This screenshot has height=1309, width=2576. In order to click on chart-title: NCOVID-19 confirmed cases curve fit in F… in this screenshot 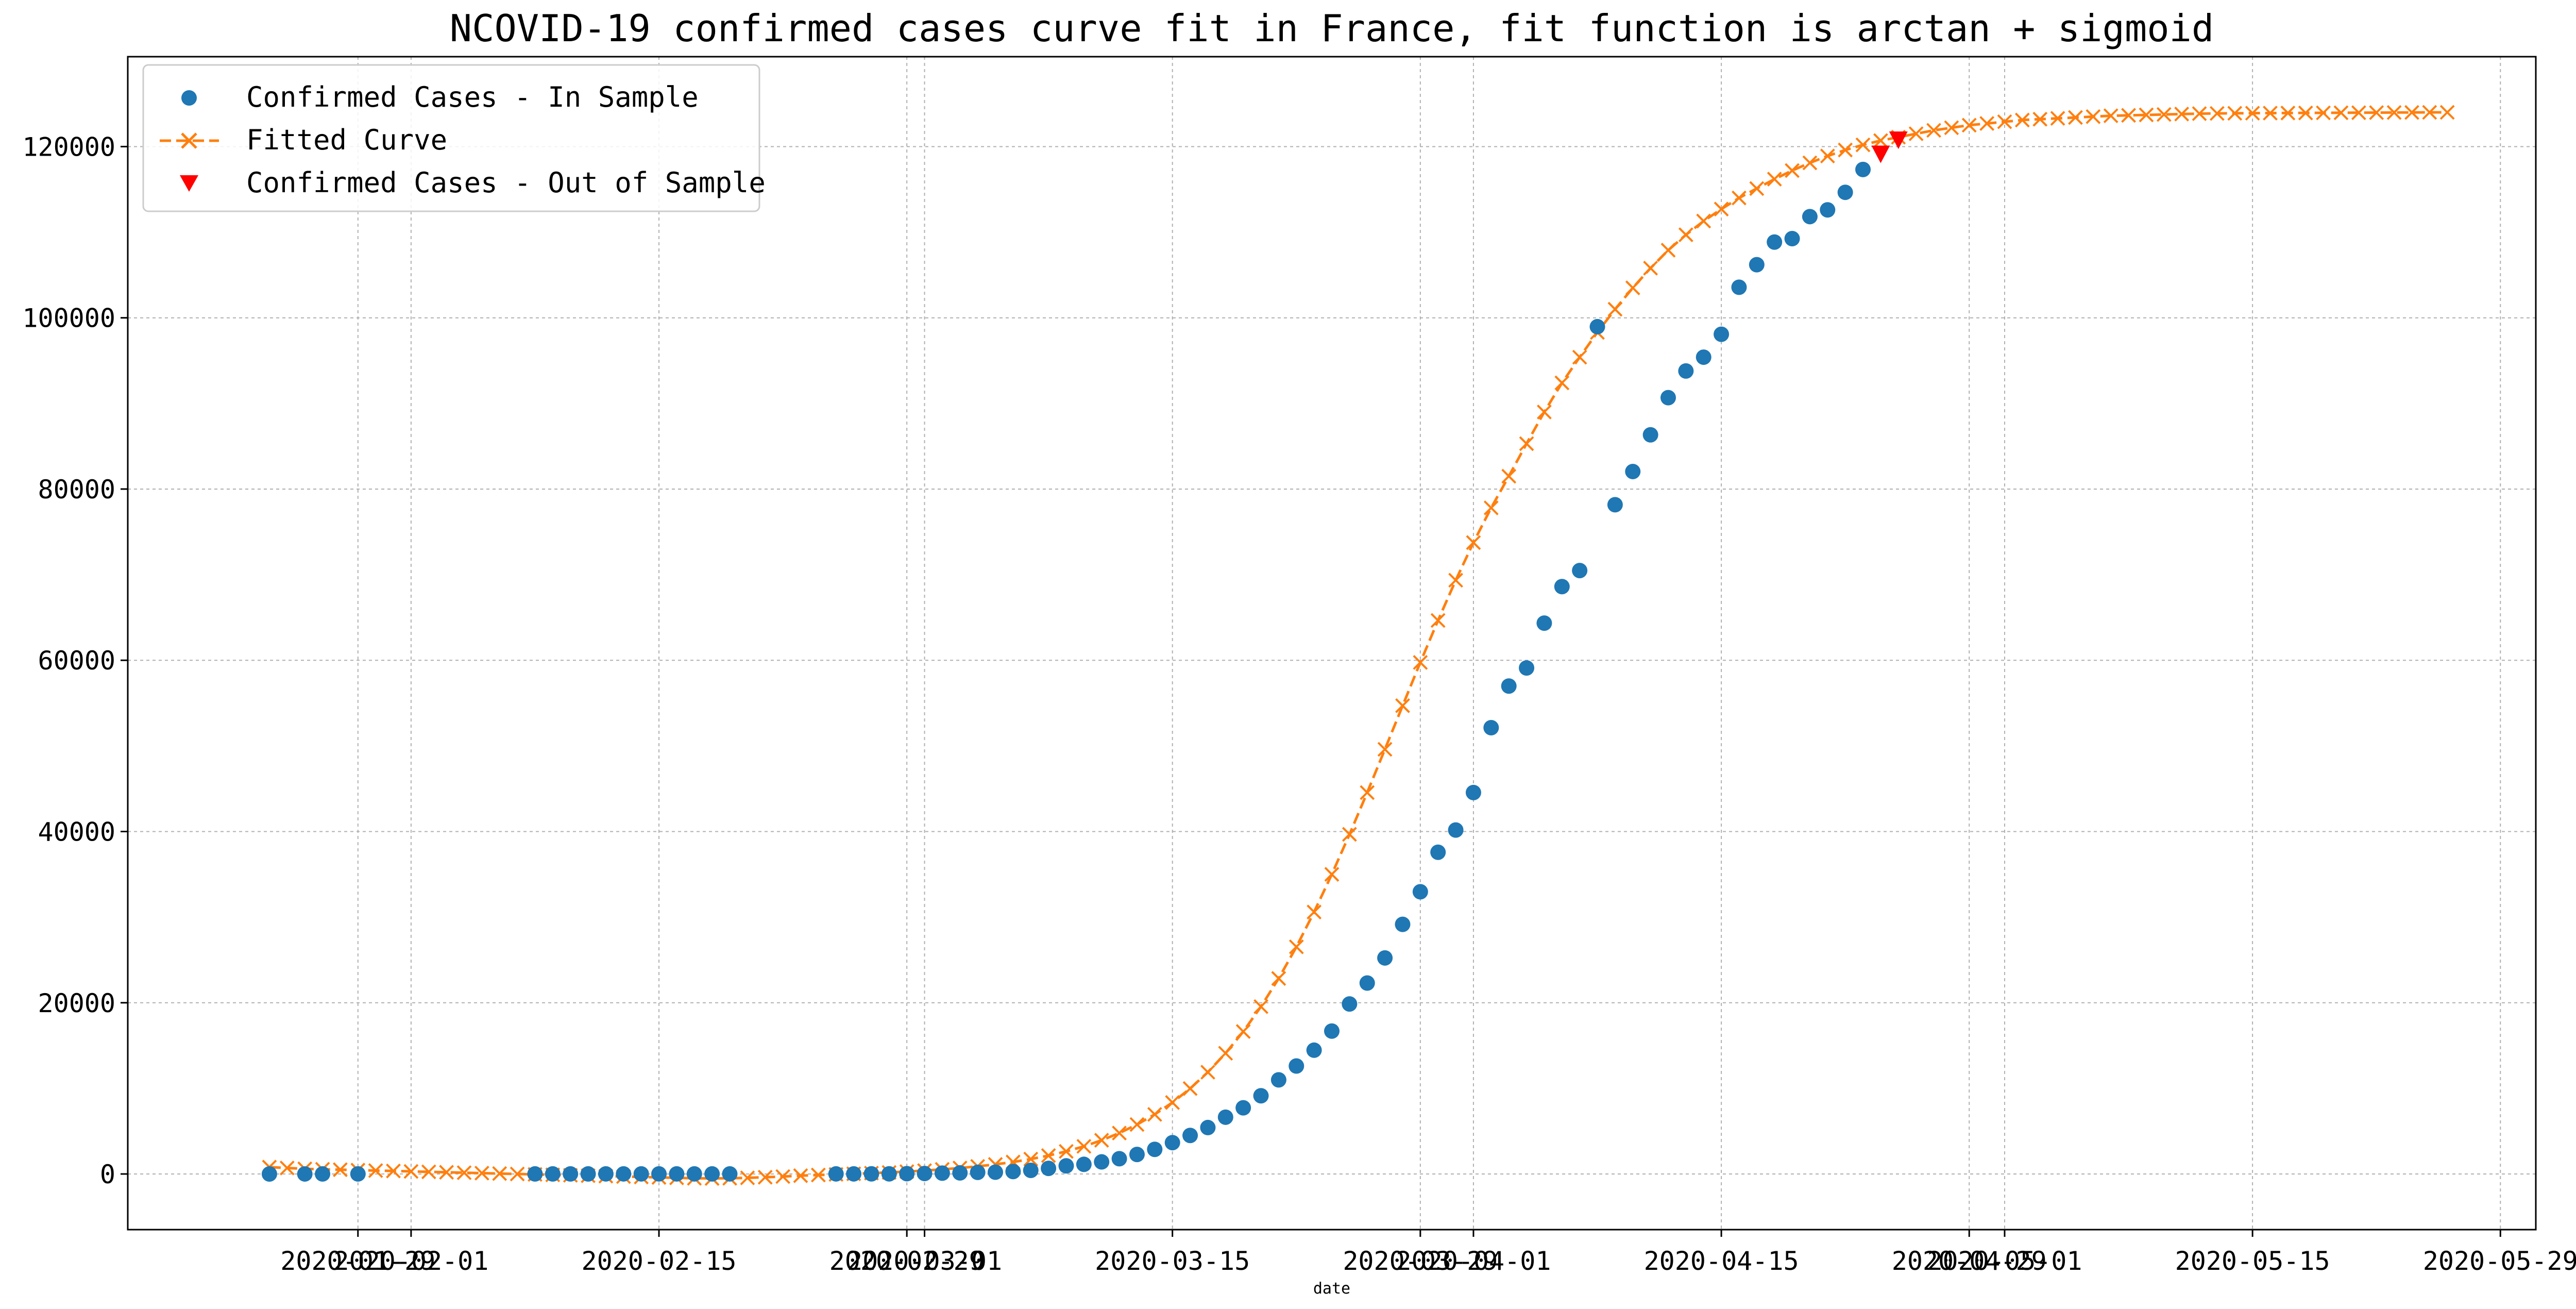, I will do `click(1332, 29)`.